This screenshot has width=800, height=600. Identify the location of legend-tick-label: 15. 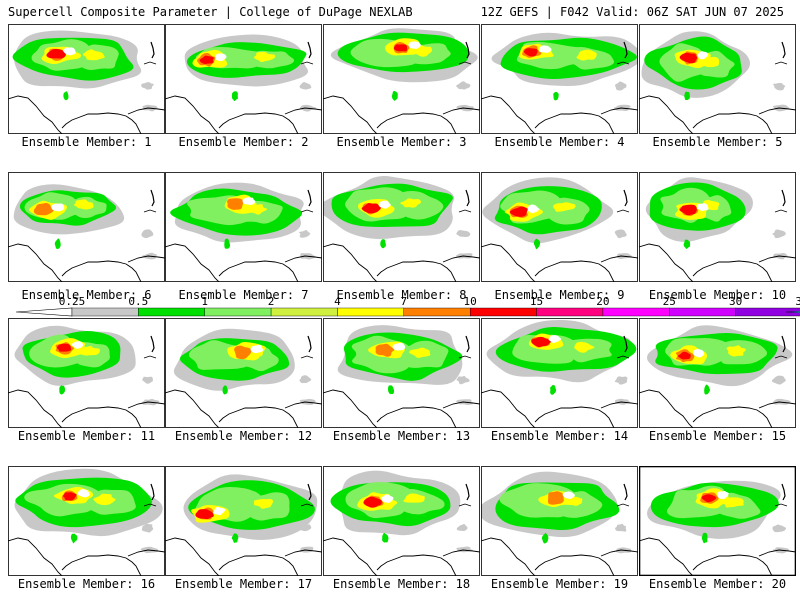
(536, 302).